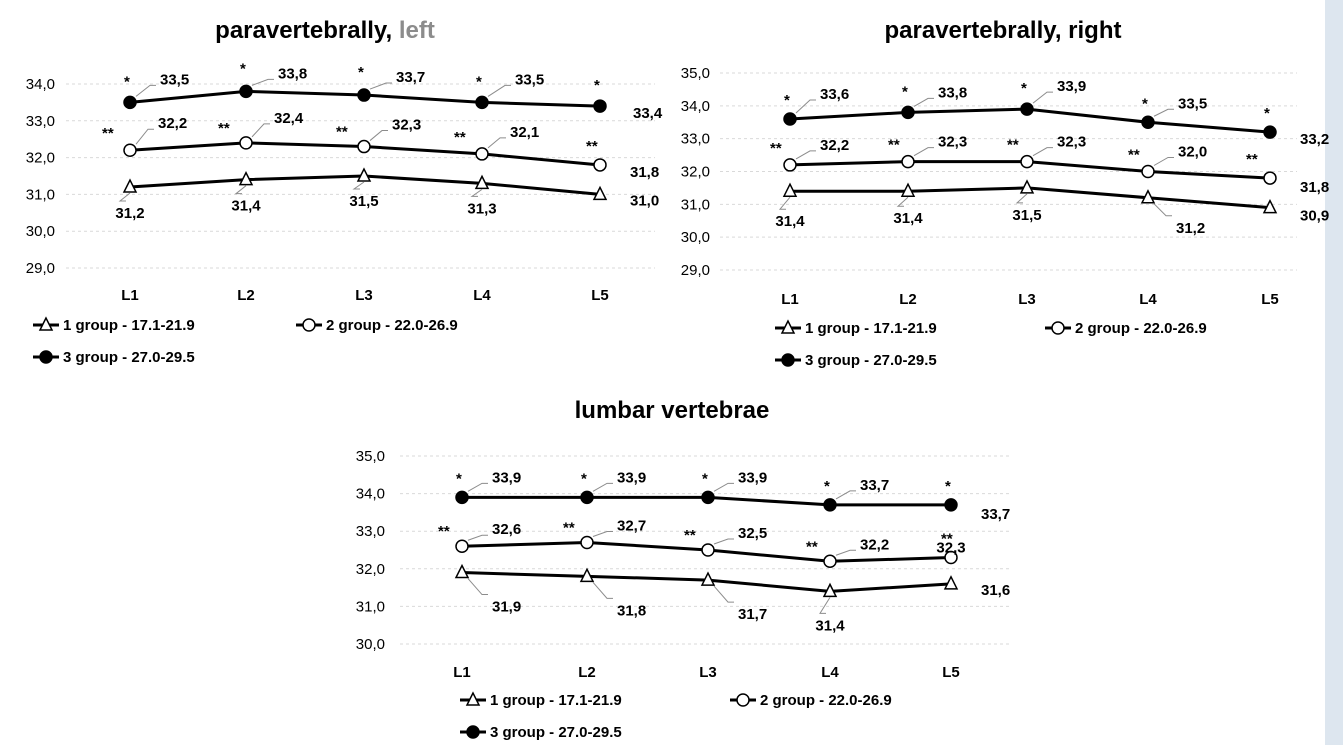 Image resolution: width=1343 pixels, height=745 pixels. Describe the element at coordinates (708, 672) in the screenshot. I see `x-tick-label: L3` at that location.